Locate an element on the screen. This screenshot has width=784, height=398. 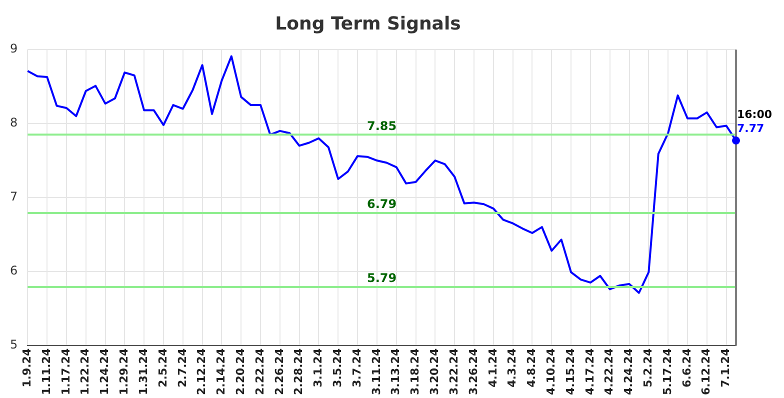
x-tick-label: 6.6.24 is located at coordinates (687, 368).